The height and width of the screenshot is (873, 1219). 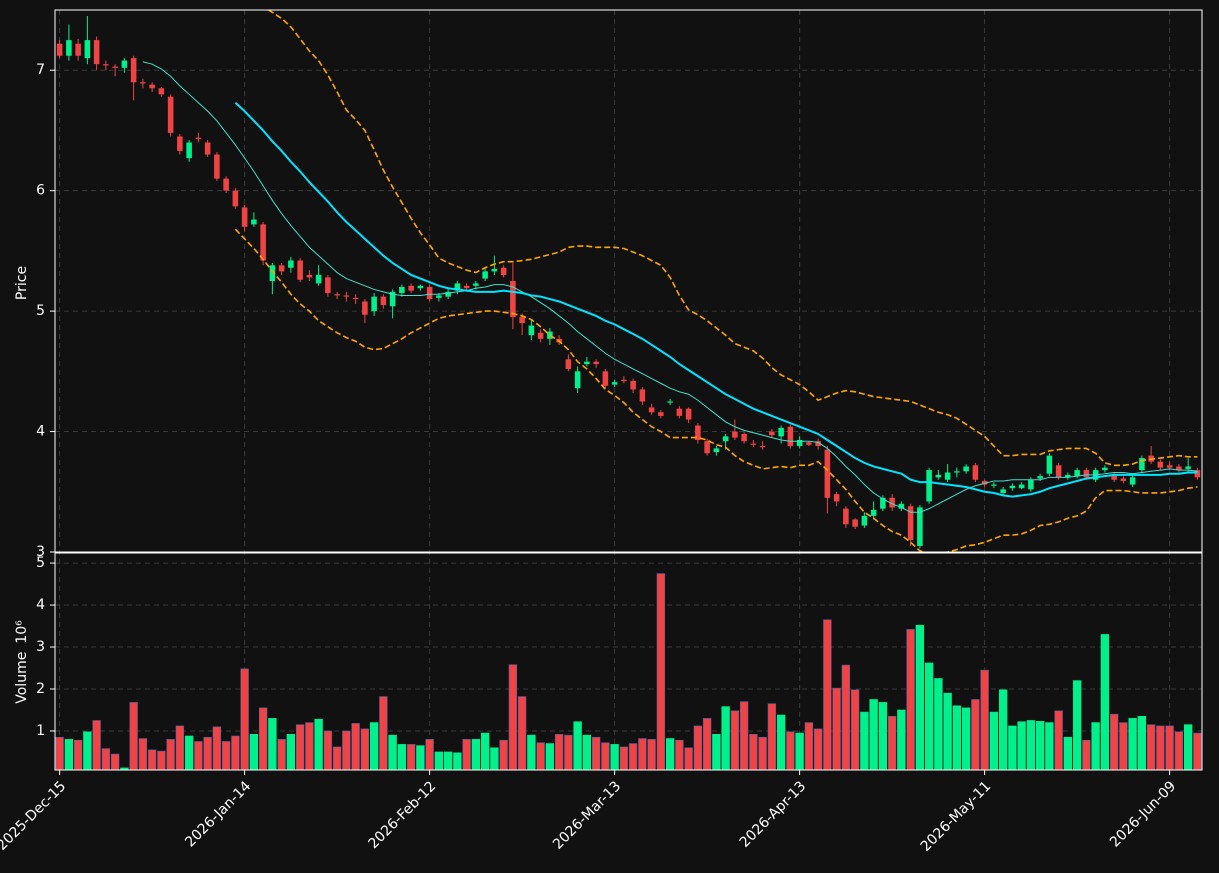 What do you see at coordinates (402, 815) in the screenshot?
I see `x-tick-label: 2026-Feb-12` at bounding box center [402, 815].